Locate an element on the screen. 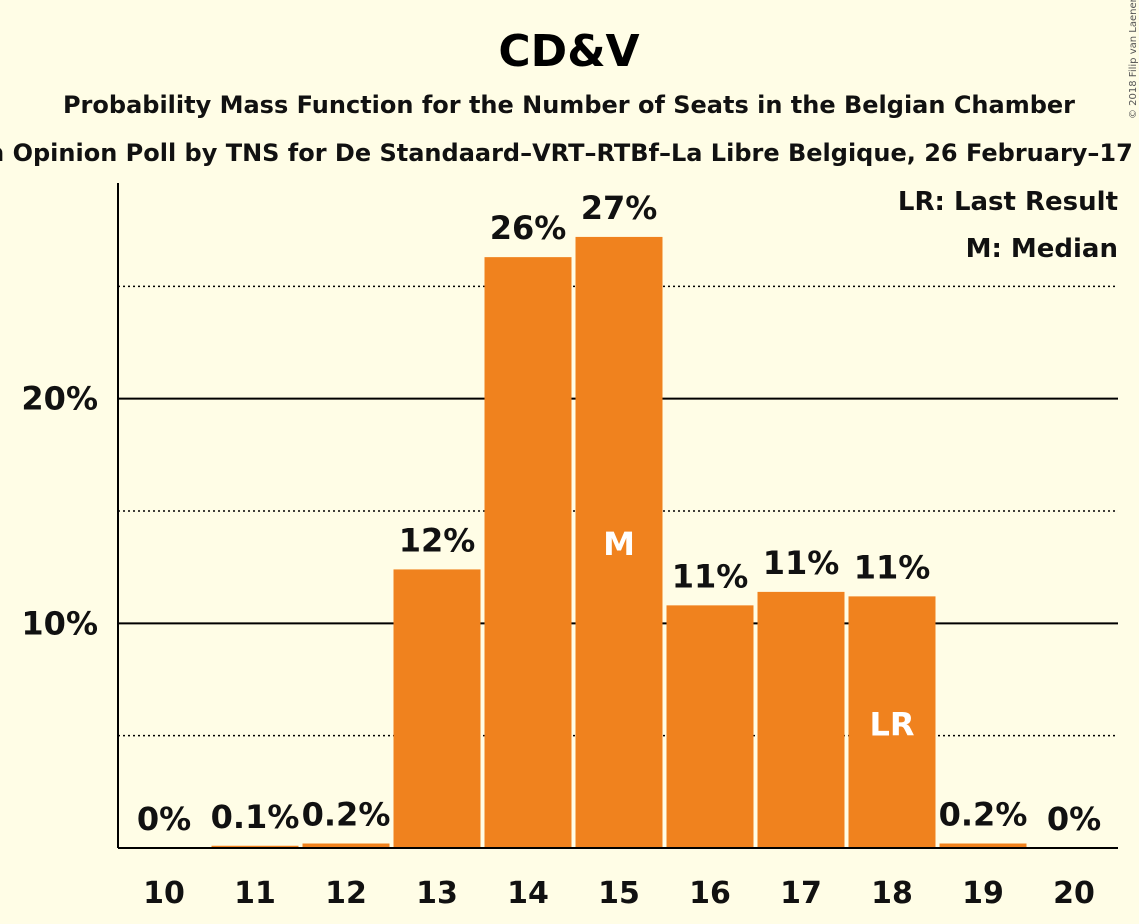 Image resolution: width=1139 pixels, height=924 pixels. x-tick-label: 10 is located at coordinates (164, 893).